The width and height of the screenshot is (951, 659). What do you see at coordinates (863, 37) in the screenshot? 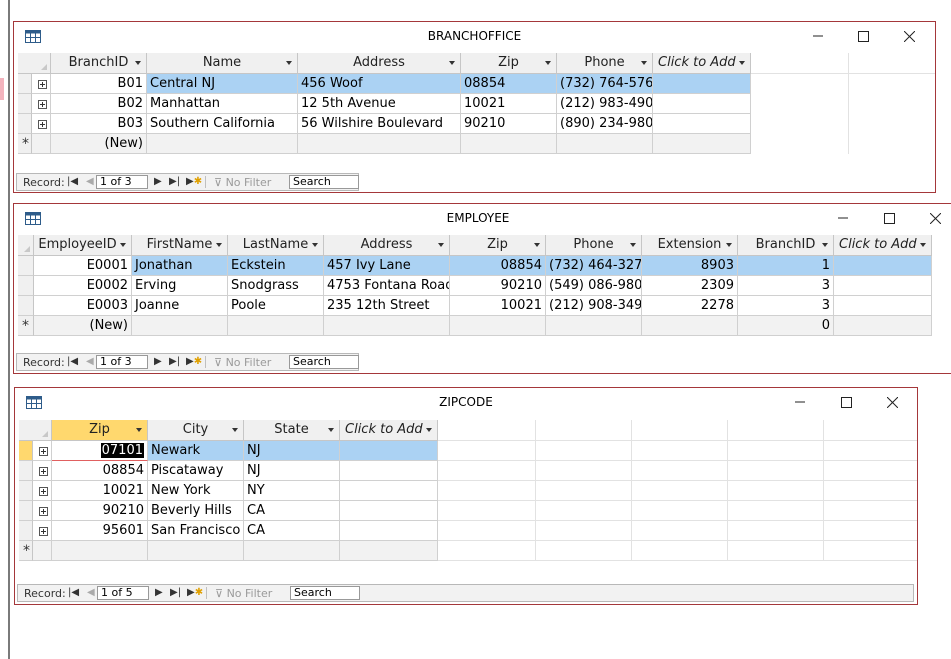
I see `maximize-button` at bounding box center [863, 37].